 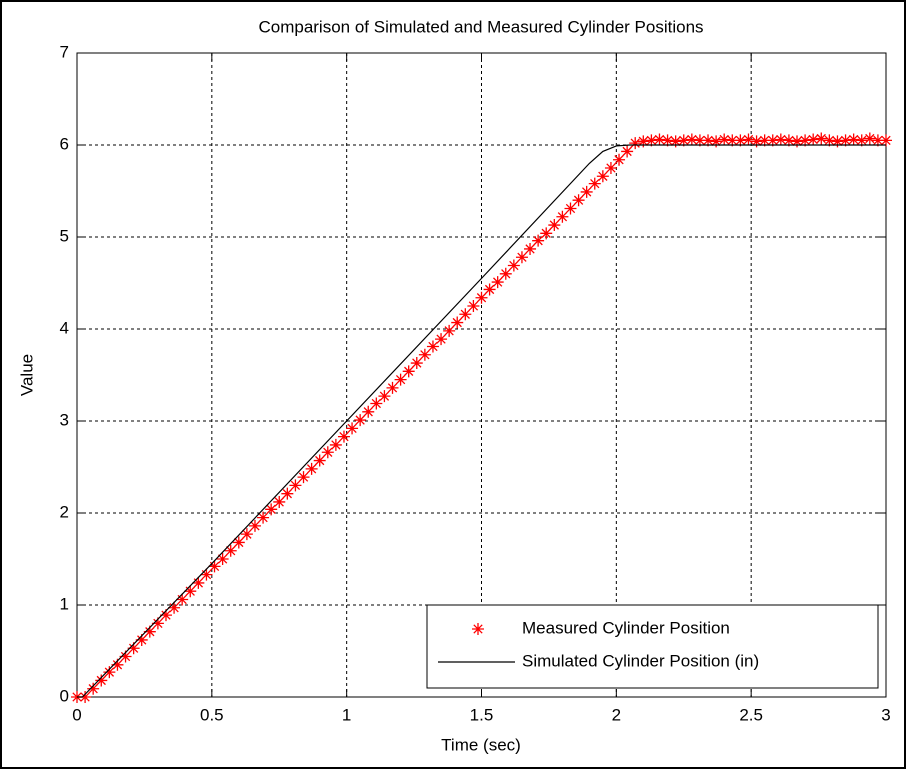 I want to click on legend-label: Simulated Cylinder Position (in), so click(x=640, y=660).